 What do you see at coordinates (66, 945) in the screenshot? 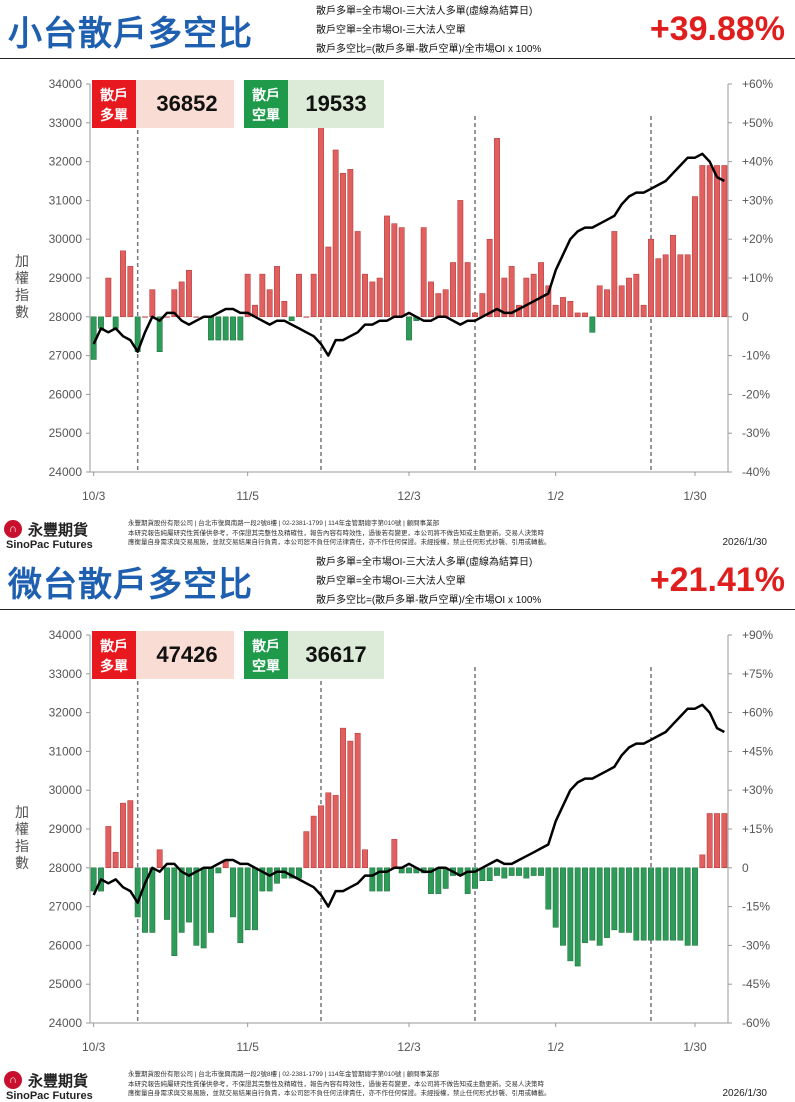
I see `left-tick-label: 26000` at bounding box center [66, 945].